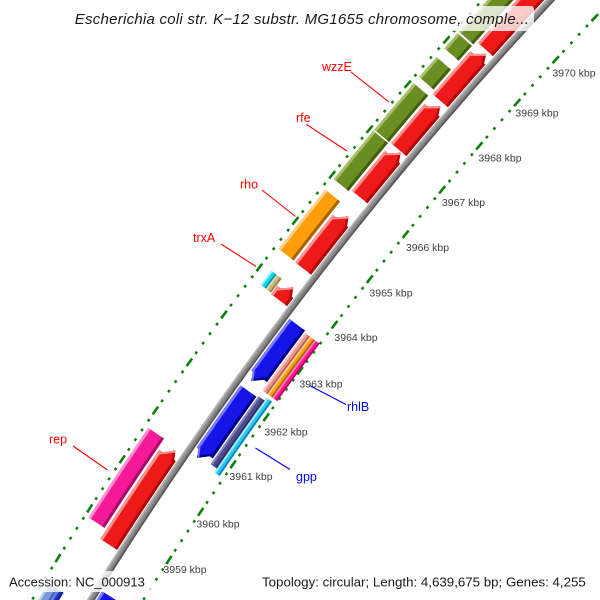 The height and width of the screenshot is (600, 600). I want to click on svg-text: gpp, so click(306, 477).